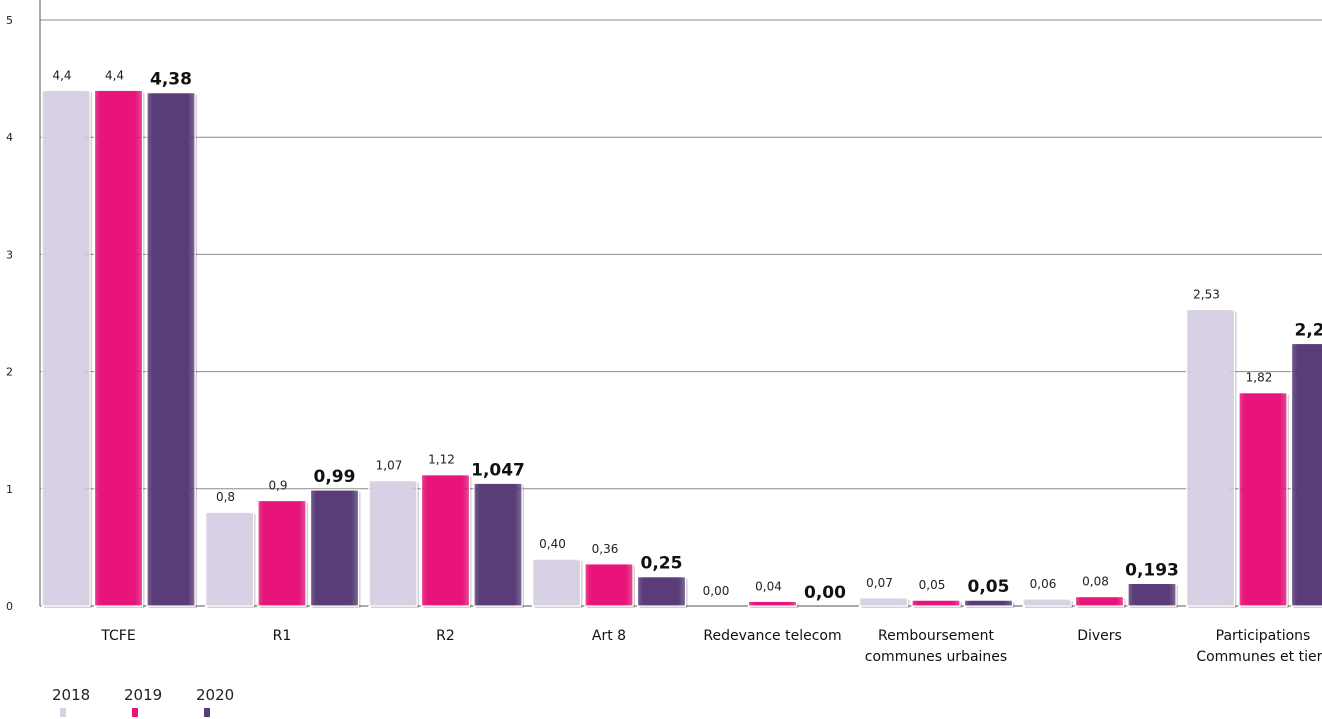 The height and width of the screenshot is (719, 1322). Describe the element at coordinates (1263, 636) in the screenshot. I see `category-label: Participations` at that location.